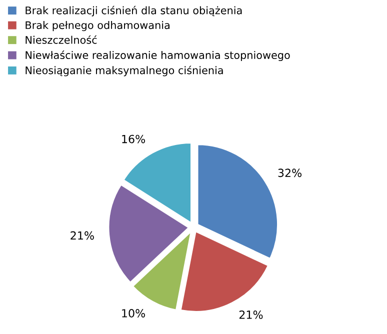 The width and height of the screenshot is (387, 334). What do you see at coordinates (158, 56) in the screenshot?
I see `legend-label: Niewłaściwe realizowanie hamowania stopniowego` at bounding box center [158, 56].